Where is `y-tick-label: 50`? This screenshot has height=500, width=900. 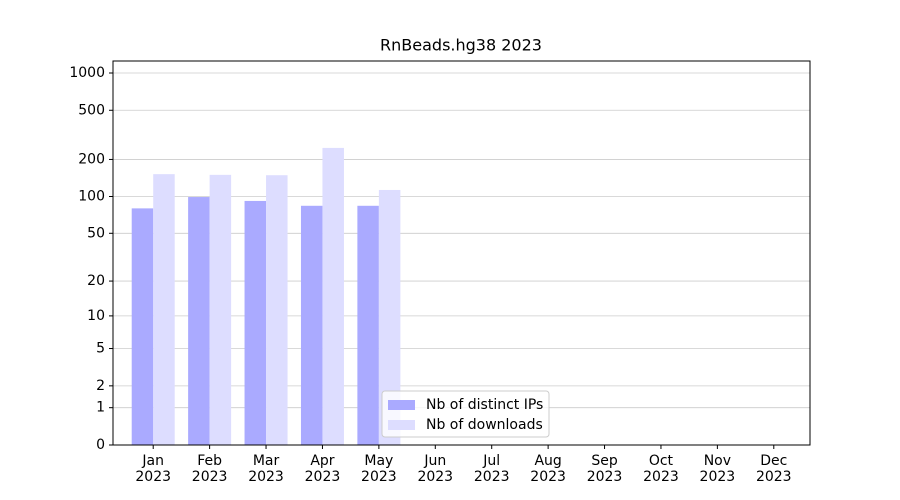 y-tick-label: 50 is located at coordinates (96, 233).